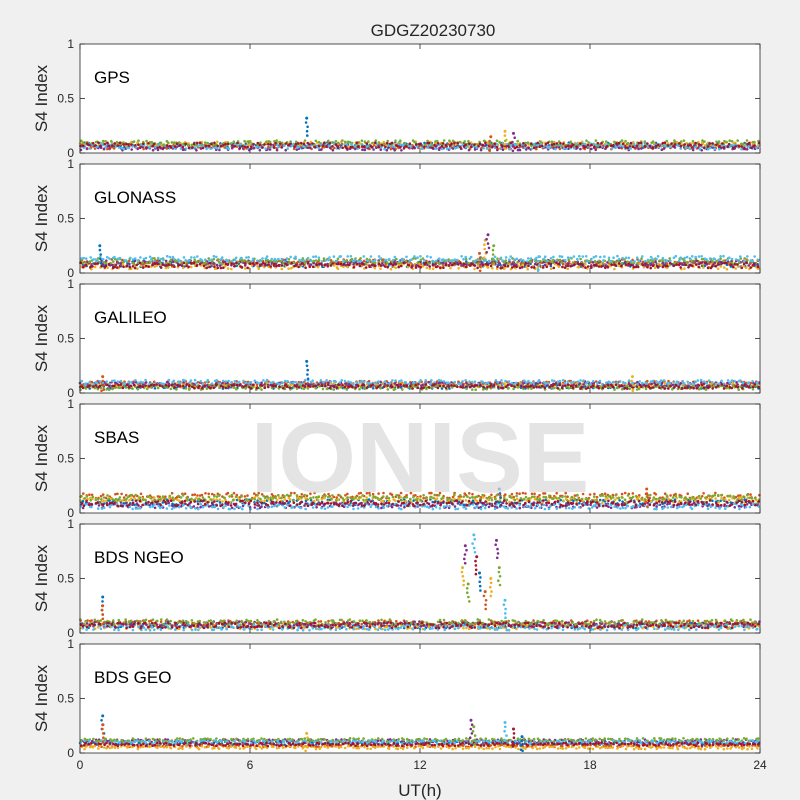 The width and height of the screenshot is (800, 800). Describe the element at coordinates (419, 134) in the screenshot. I see `panel-points` at that location.